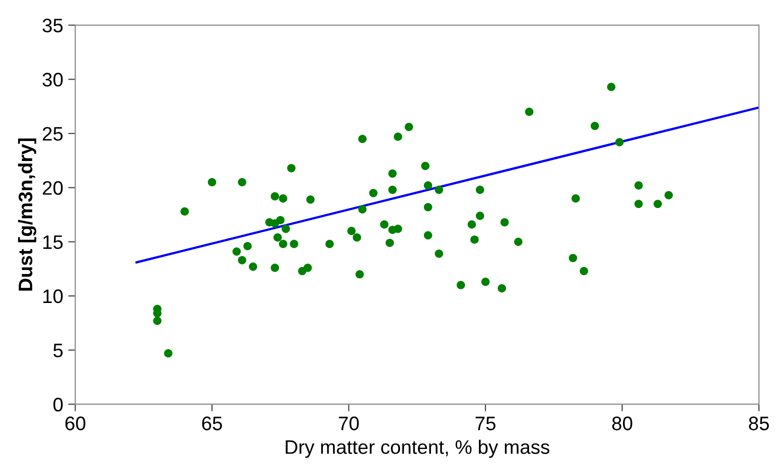  What do you see at coordinates (418, 449) in the screenshot?
I see `x-axis-title: Dry matter content, % by mass` at bounding box center [418, 449].